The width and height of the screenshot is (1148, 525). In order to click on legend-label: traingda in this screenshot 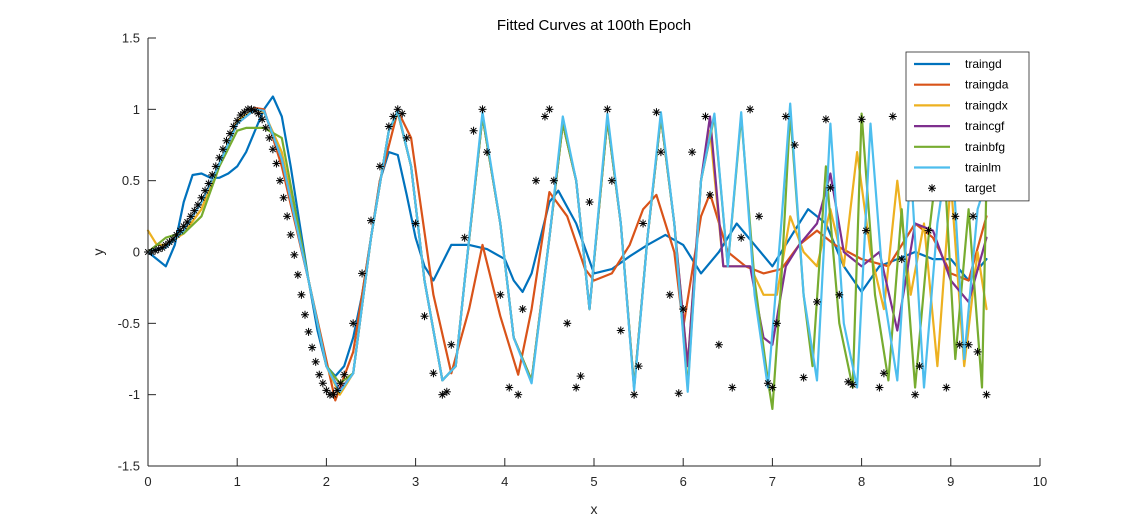, I will do `click(987, 85)`.